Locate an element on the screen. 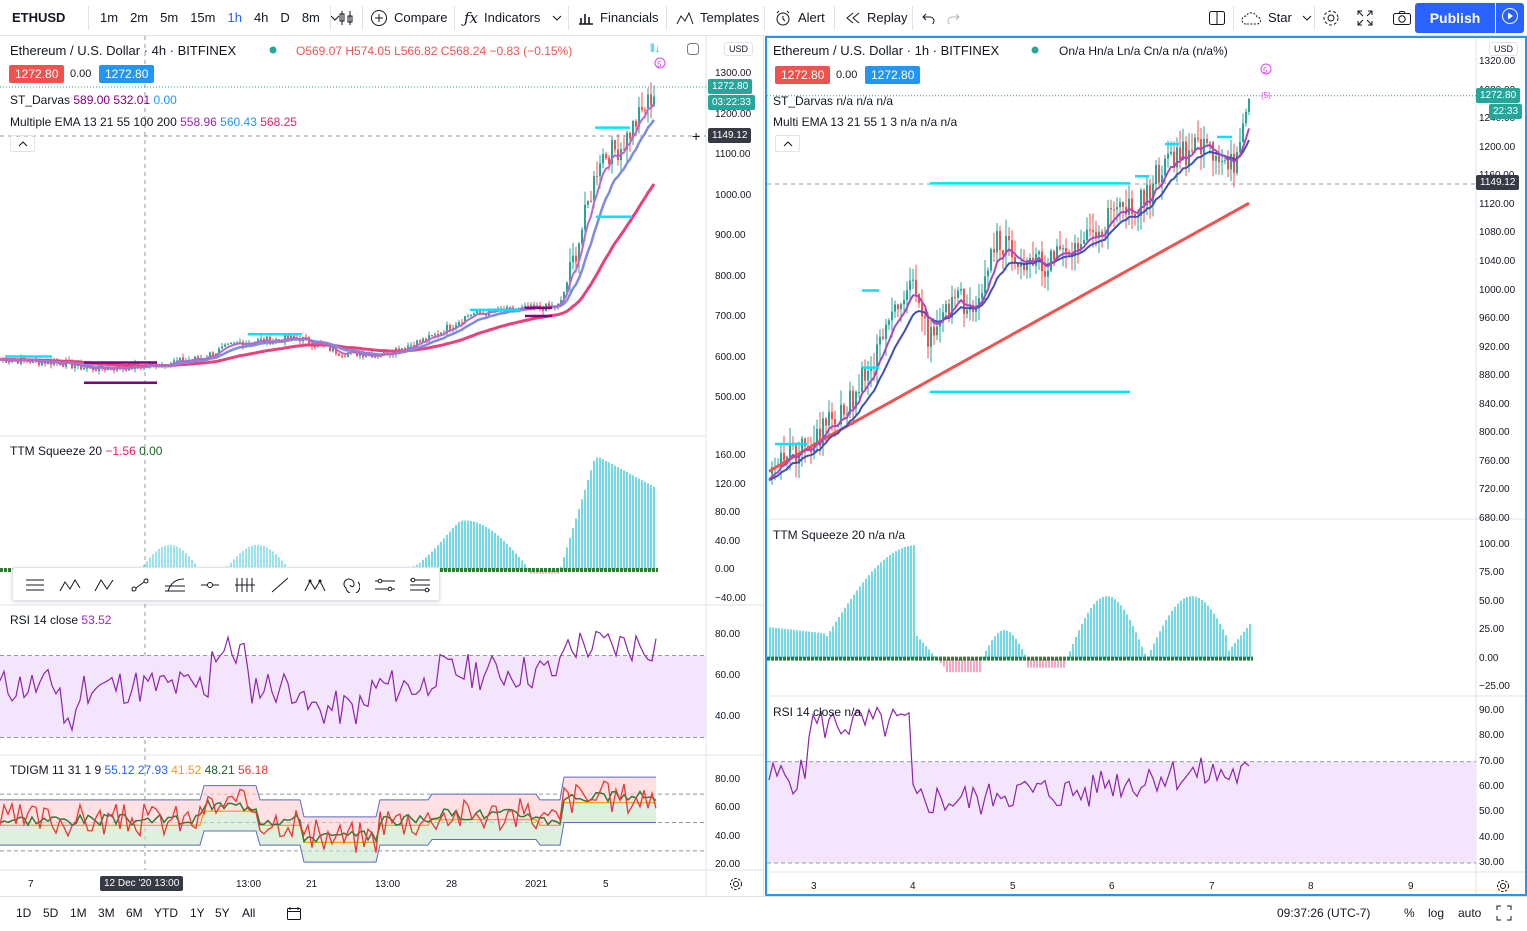 This screenshot has height=931, width=1527. price-range-tool is located at coordinates (245, 585).